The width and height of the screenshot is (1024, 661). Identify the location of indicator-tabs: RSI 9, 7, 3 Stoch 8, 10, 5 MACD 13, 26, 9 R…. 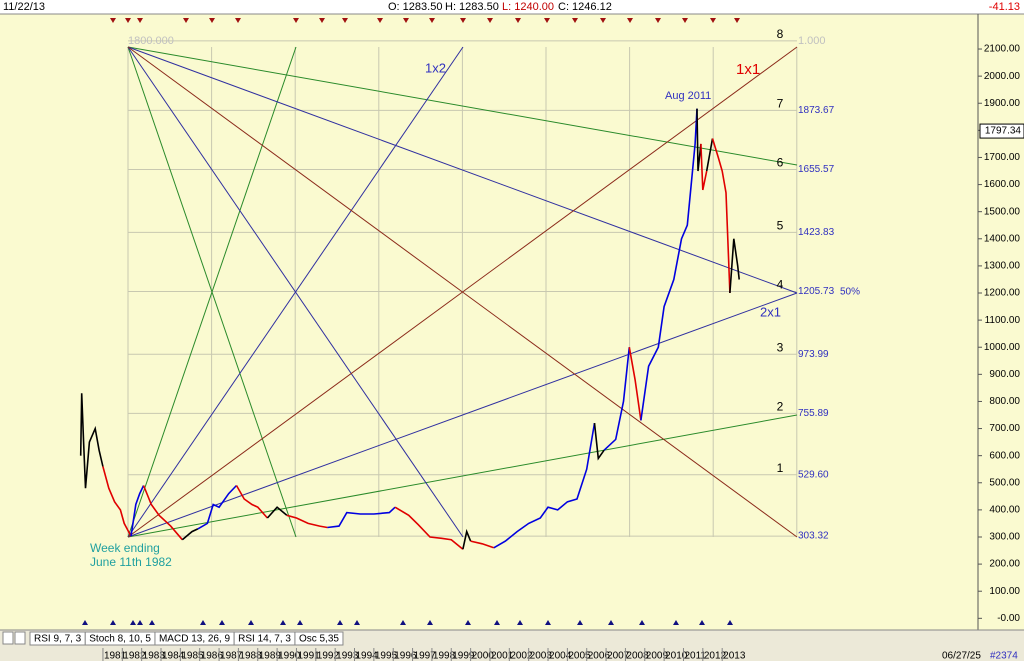
(173, 638).